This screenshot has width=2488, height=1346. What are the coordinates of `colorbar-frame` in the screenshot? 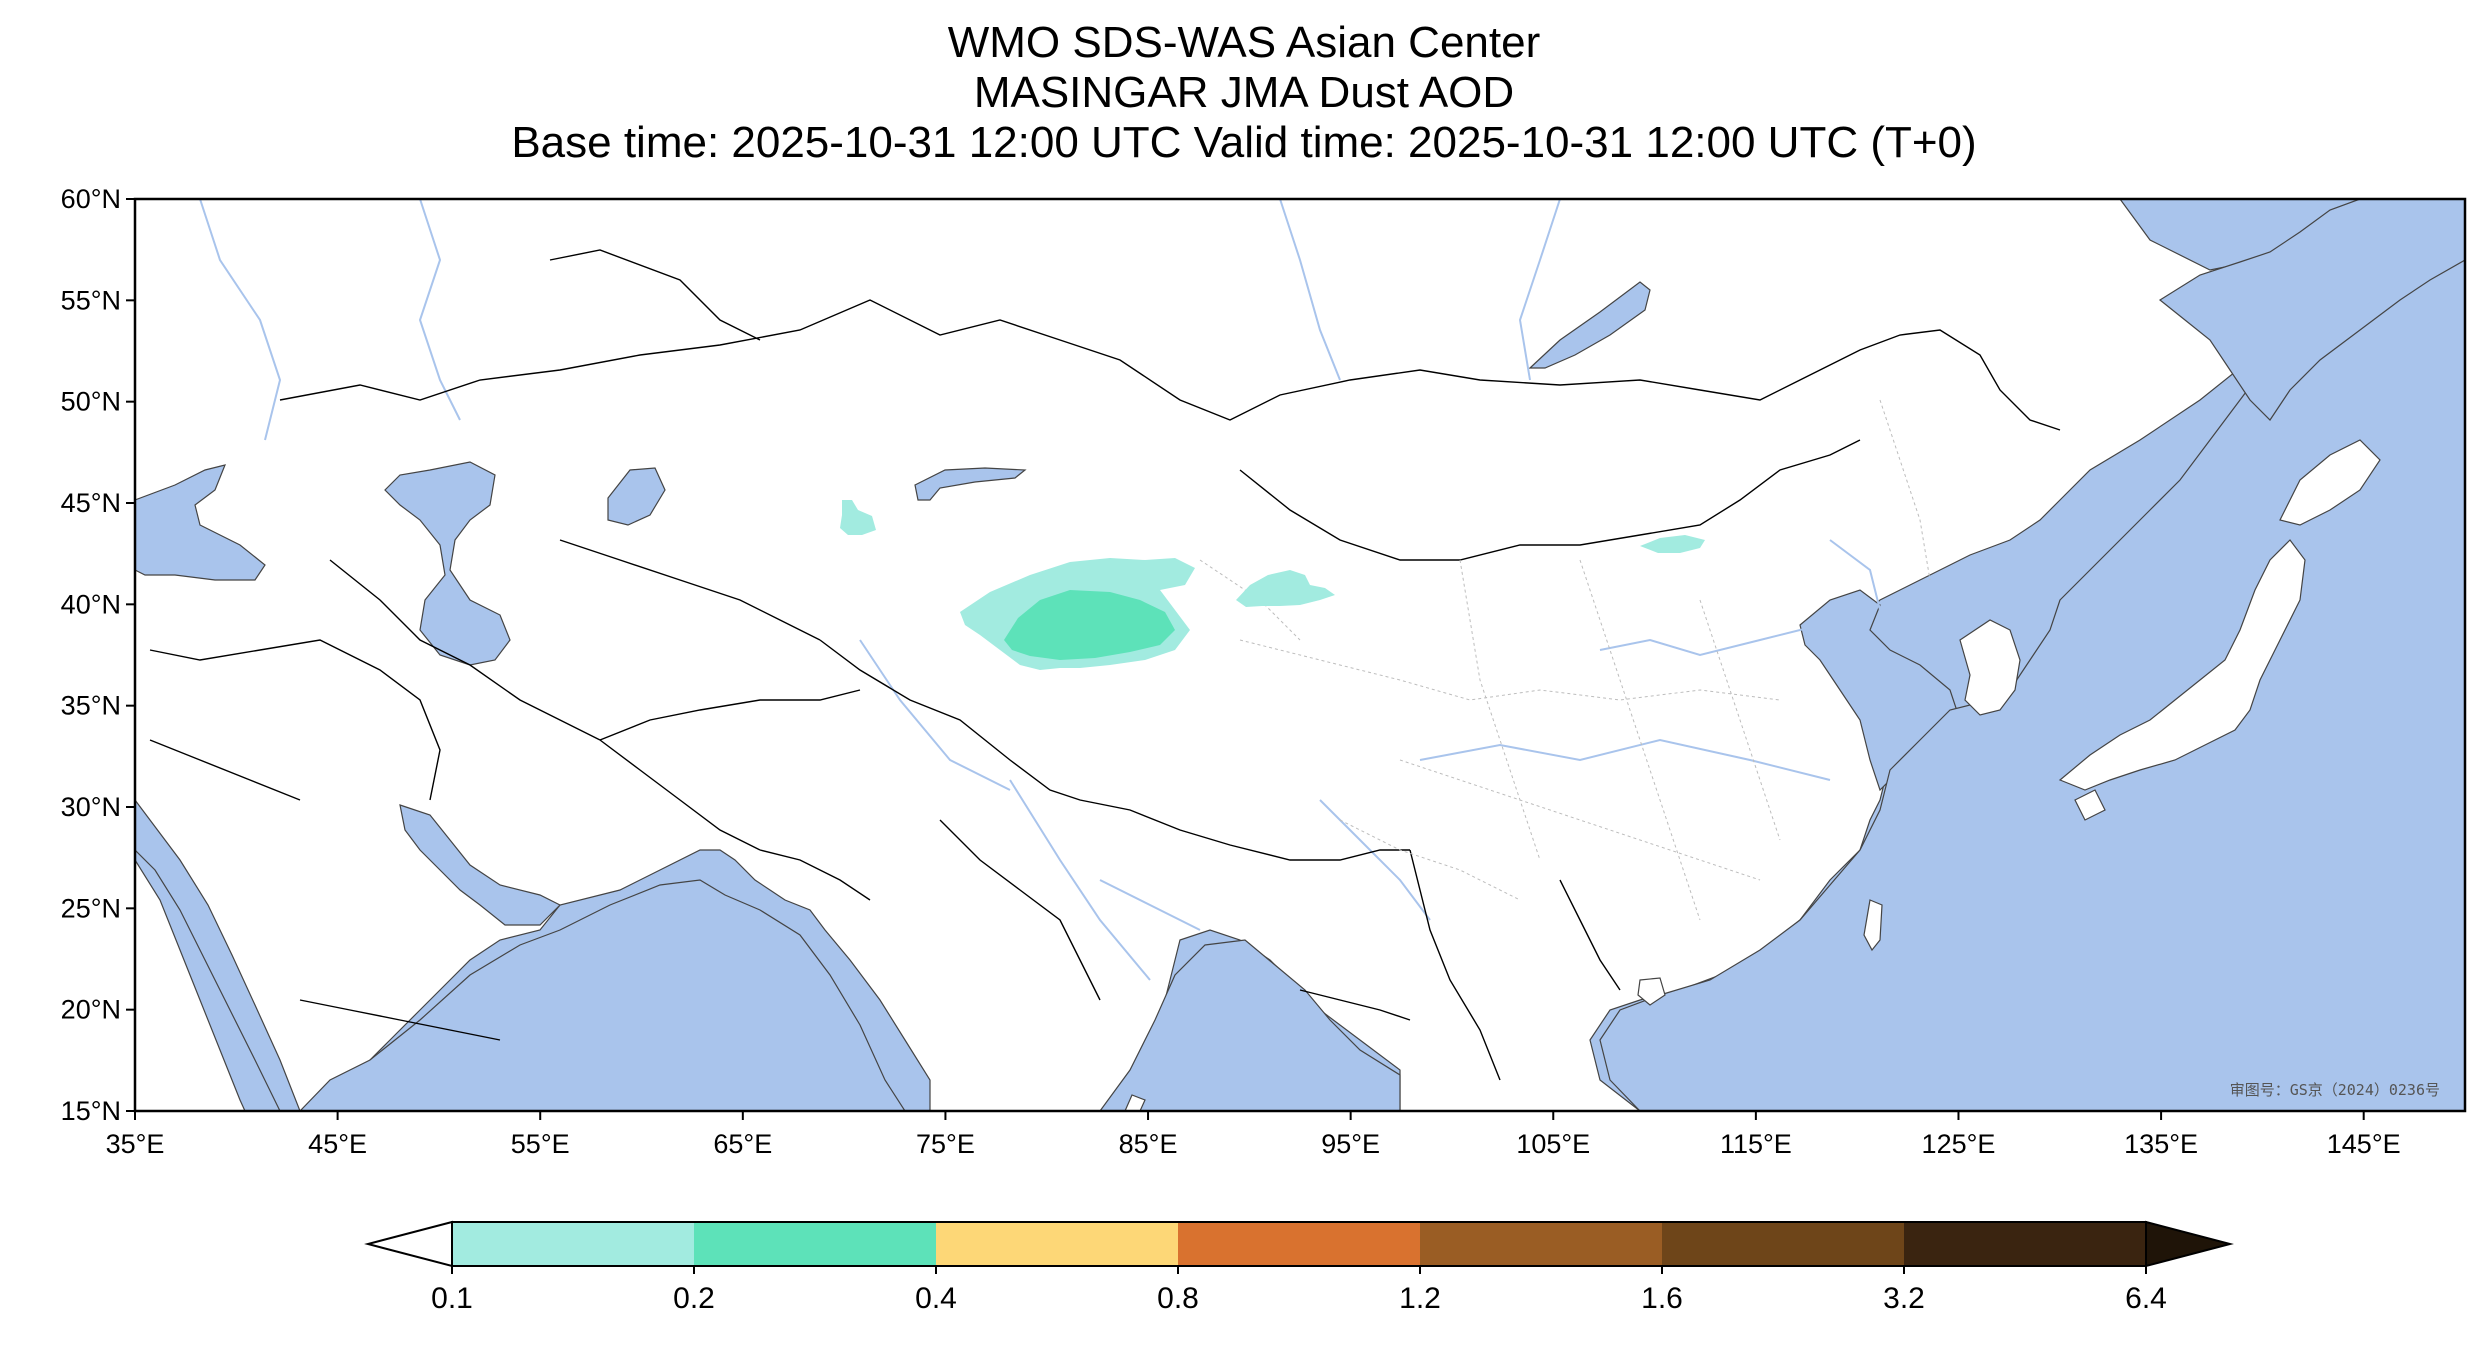 It's located at (1299, 1244).